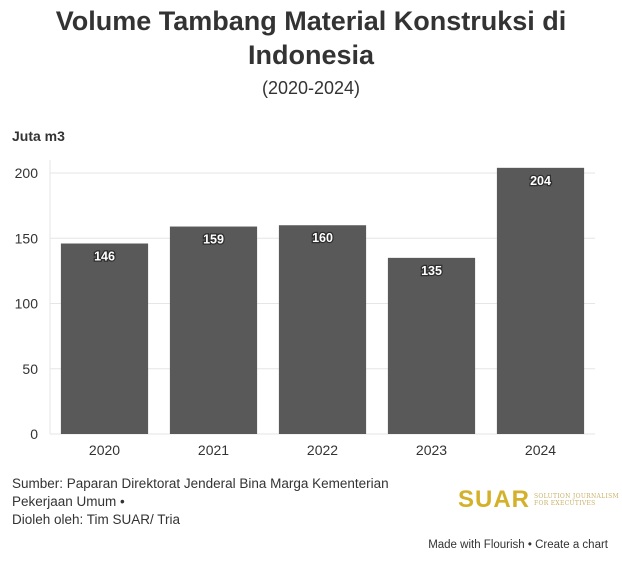  I want to click on data-label-2021: 159, so click(213, 240).